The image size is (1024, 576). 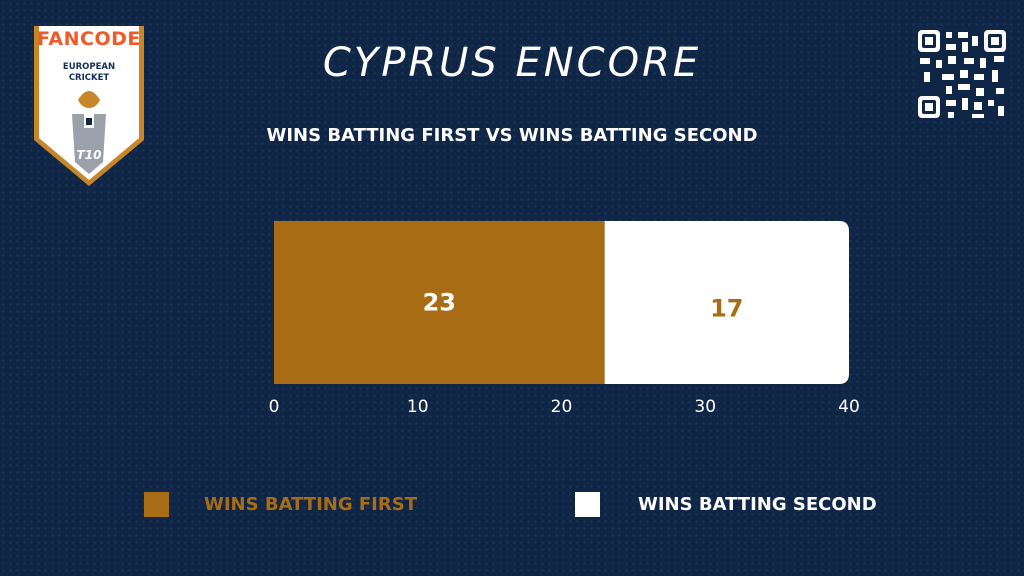 I want to click on logo-league-text: EUROPEAN CRICKET, so click(x=89, y=72).